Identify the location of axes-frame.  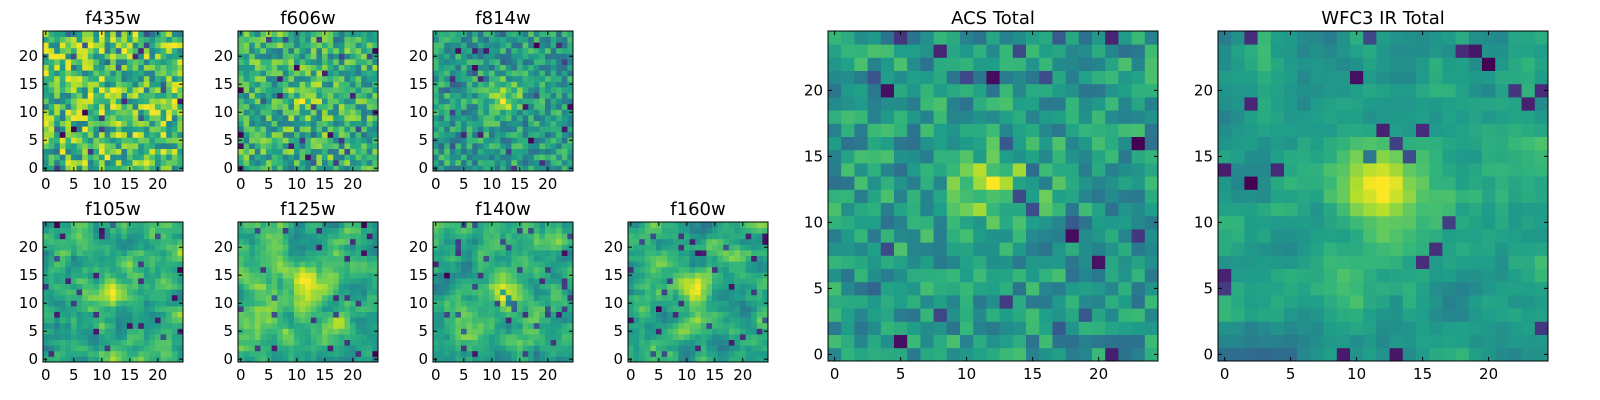
(113, 101).